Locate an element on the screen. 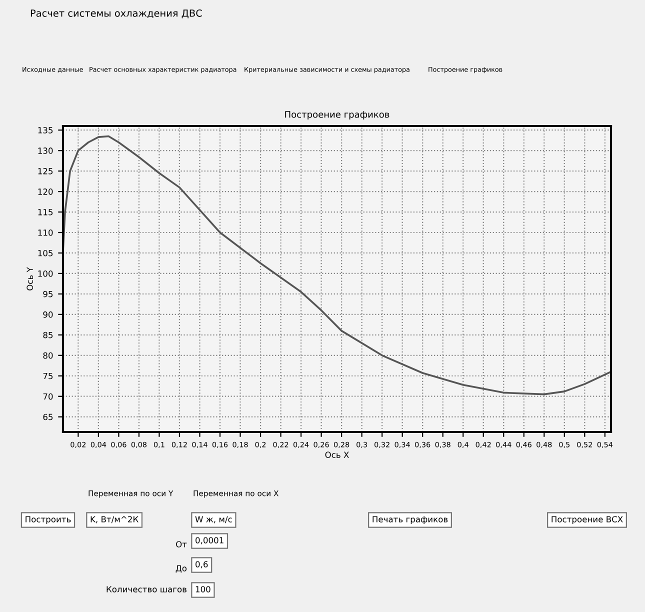 The image size is (645, 612). text: До is located at coordinates (181, 569).